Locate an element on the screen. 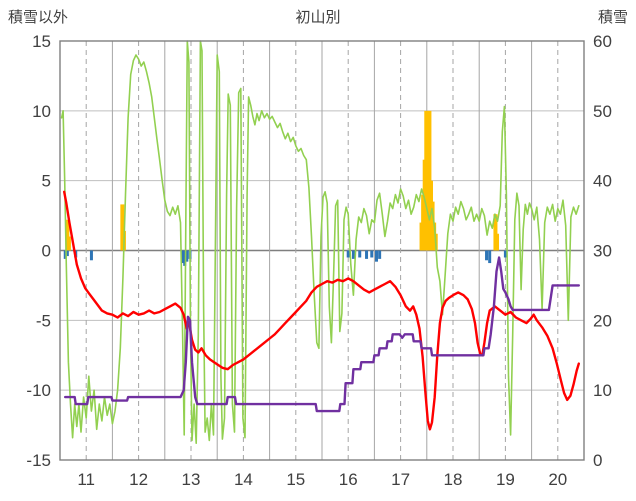  left-axis-tick-label: 10 is located at coordinates (41, 111).